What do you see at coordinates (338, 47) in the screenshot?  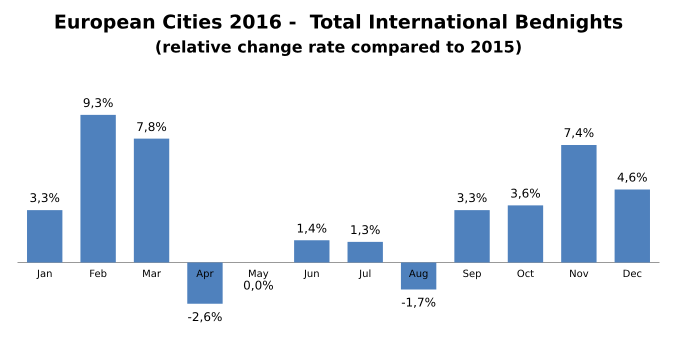 I see `chart-subtitle: (relative change rate compared to 2015)` at bounding box center [338, 47].